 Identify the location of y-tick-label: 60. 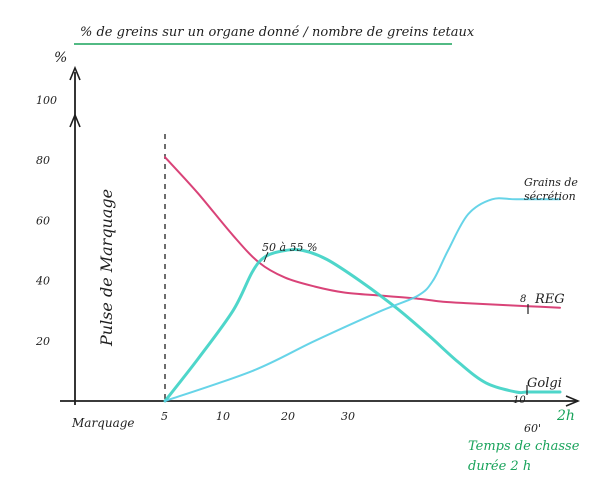
(43, 220).